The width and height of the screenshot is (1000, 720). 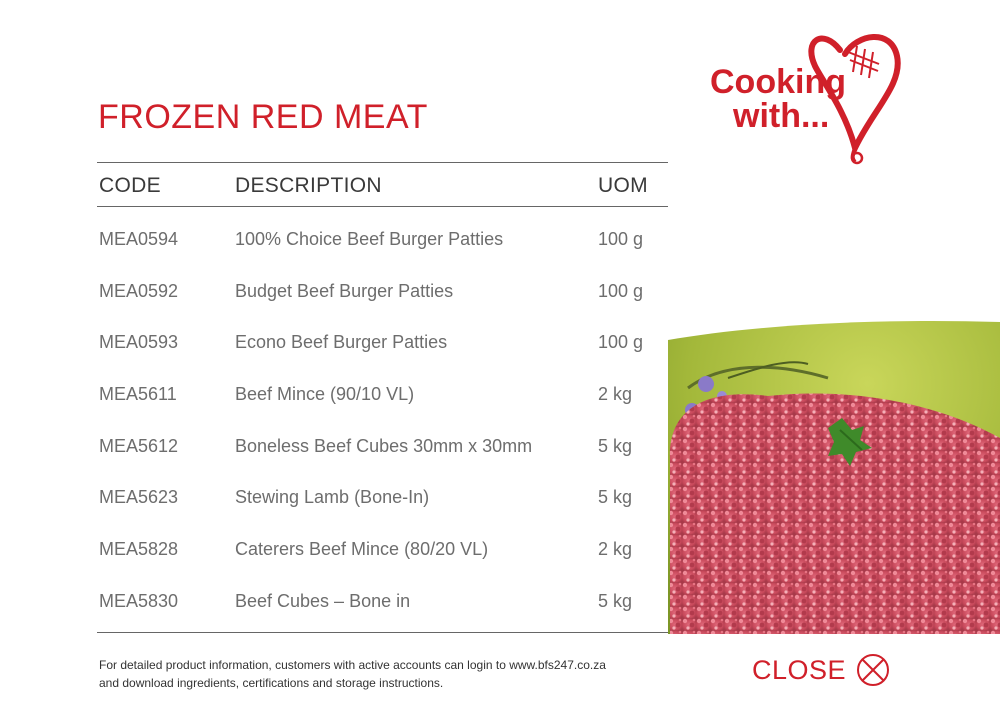 What do you see at coordinates (799, 669) in the screenshot?
I see `close-label: CLOSE` at bounding box center [799, 669].